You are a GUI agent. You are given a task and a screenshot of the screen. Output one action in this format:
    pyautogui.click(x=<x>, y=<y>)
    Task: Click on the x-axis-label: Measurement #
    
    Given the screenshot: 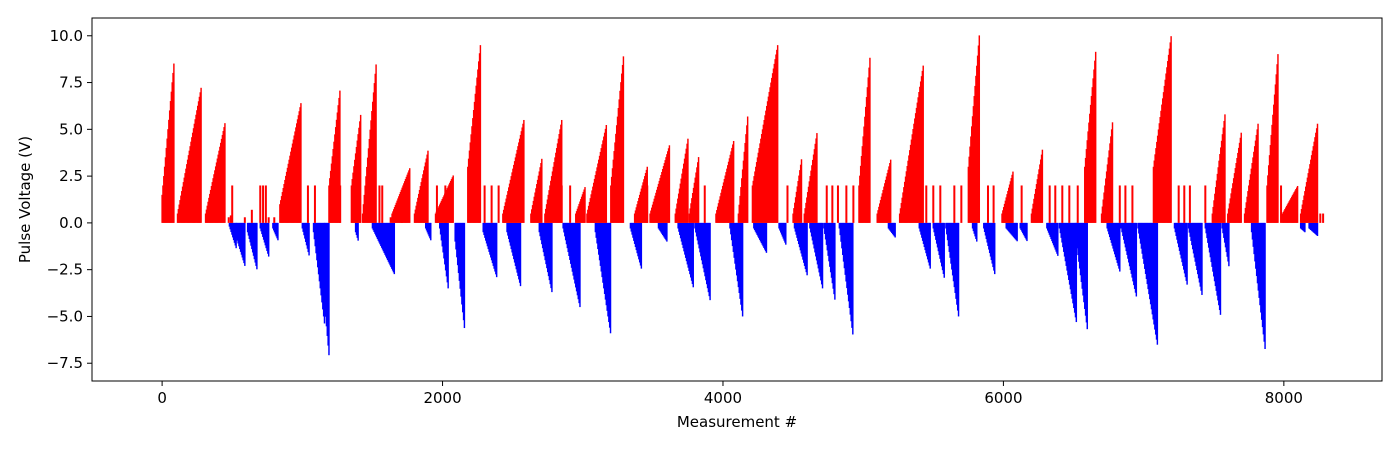 What is the action you would take?
    pyautogui.click(x=737, y=422)
    